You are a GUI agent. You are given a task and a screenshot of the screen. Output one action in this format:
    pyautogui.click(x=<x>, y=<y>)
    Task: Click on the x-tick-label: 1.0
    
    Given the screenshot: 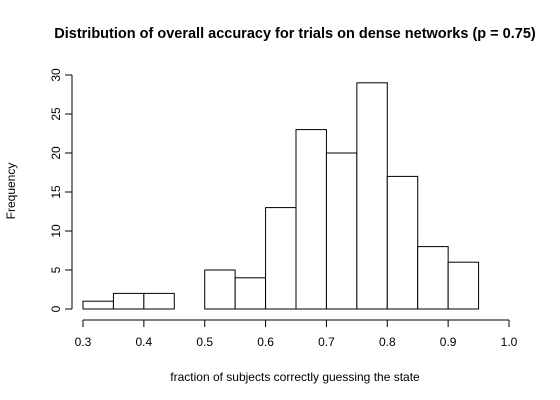 What is the action you would take?
    pyautogui.click(x=509, y=342)
    